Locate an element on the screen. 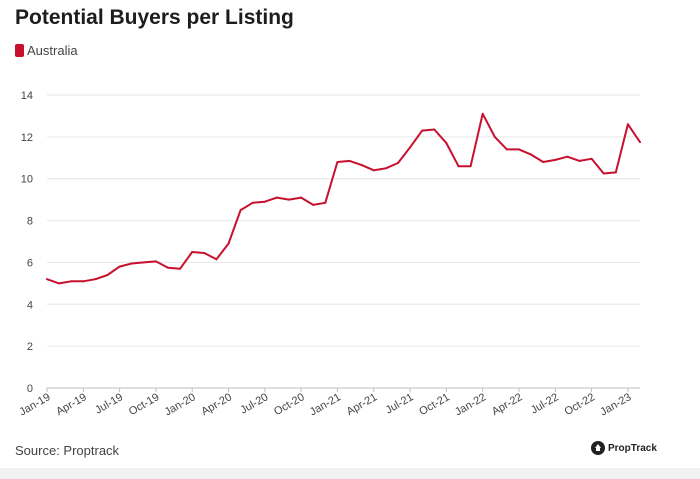 This screenshot has height=479, width=700. x-tick-label: Jul-21 is located at coordinates (400, 403).